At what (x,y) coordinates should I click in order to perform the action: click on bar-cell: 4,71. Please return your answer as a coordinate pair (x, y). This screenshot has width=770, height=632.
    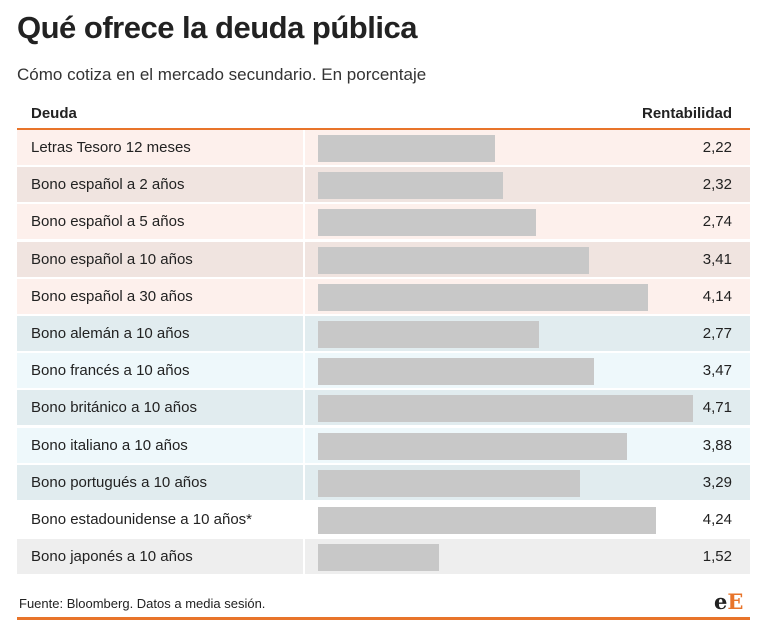
    Looking at the image, I should click on (527, 408).